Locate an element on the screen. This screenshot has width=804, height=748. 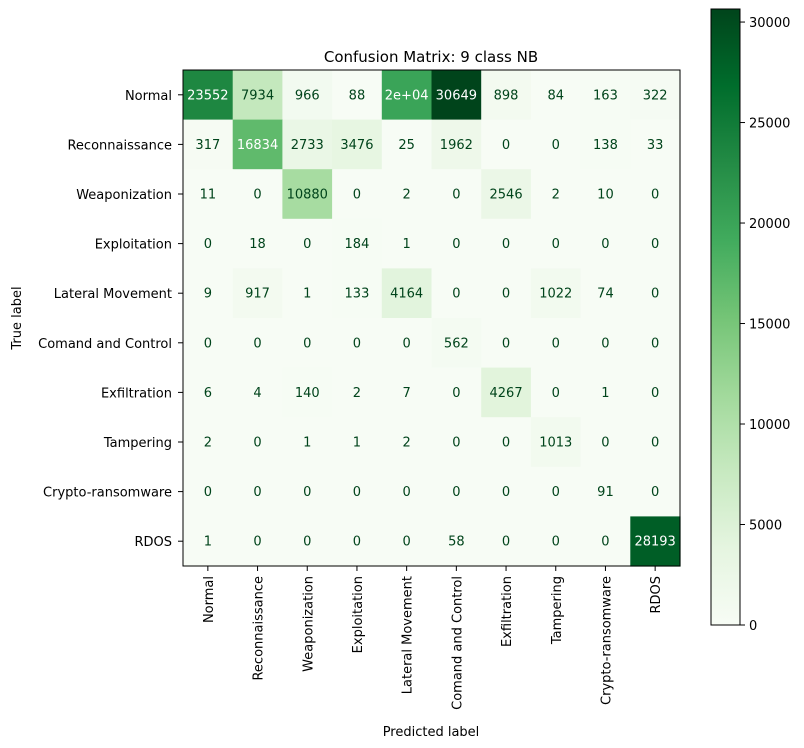
cell-value-label: 4 is located at coordinates (257, 393).